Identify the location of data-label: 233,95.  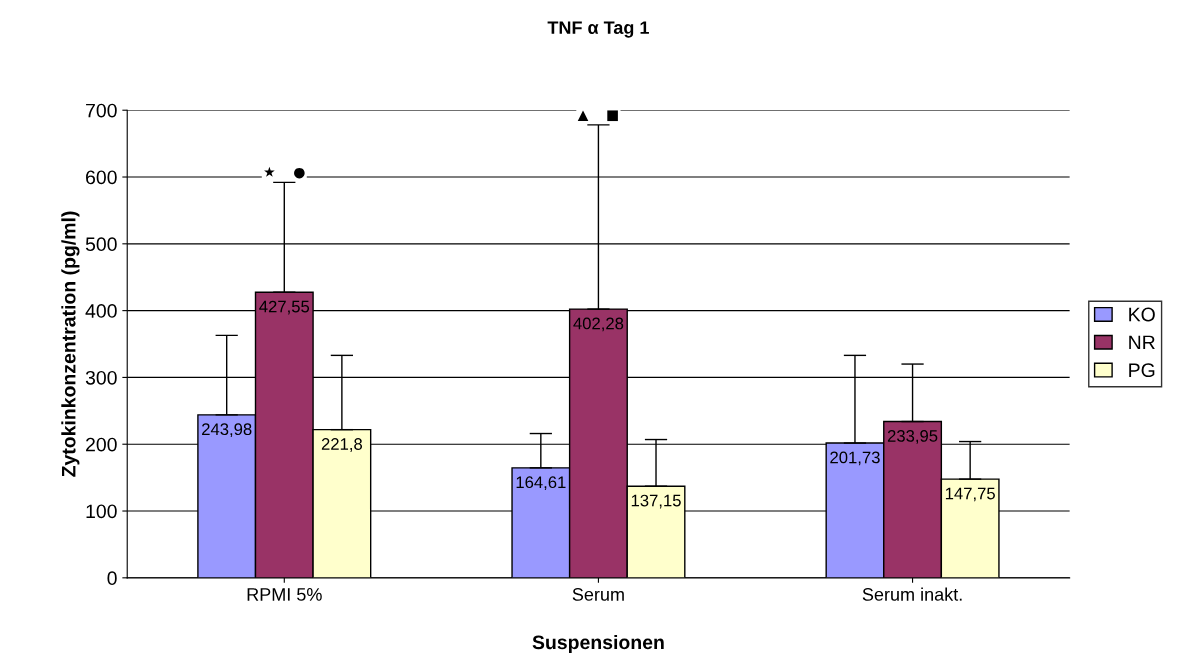
(912, 437).